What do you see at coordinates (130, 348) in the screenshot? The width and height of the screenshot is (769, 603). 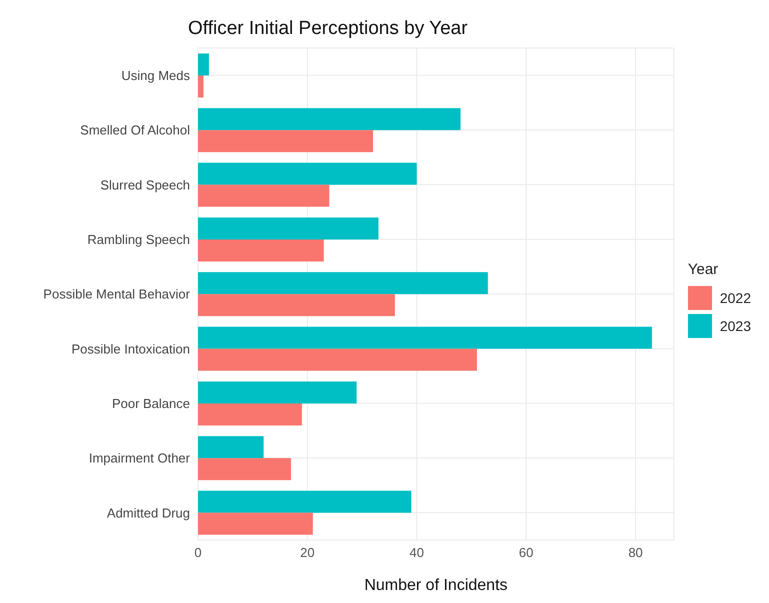 I see `y-tick-label: Possible Intoxication` at bounding box center [130, 348].